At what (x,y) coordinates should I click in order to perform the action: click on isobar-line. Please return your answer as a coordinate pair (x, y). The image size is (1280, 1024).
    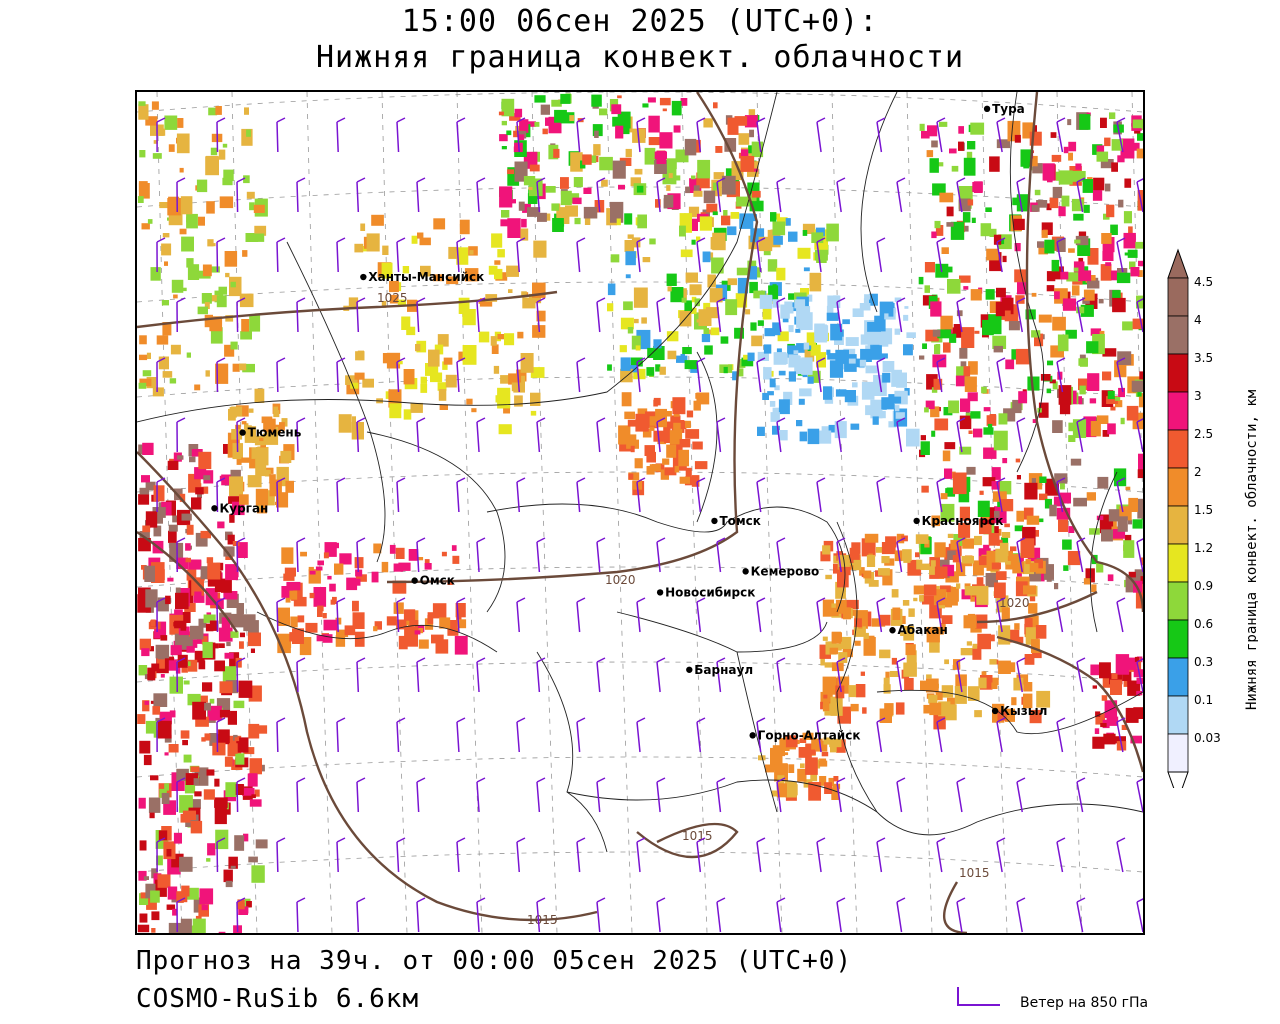
    Looking at the image, I should click on (1059, 358).